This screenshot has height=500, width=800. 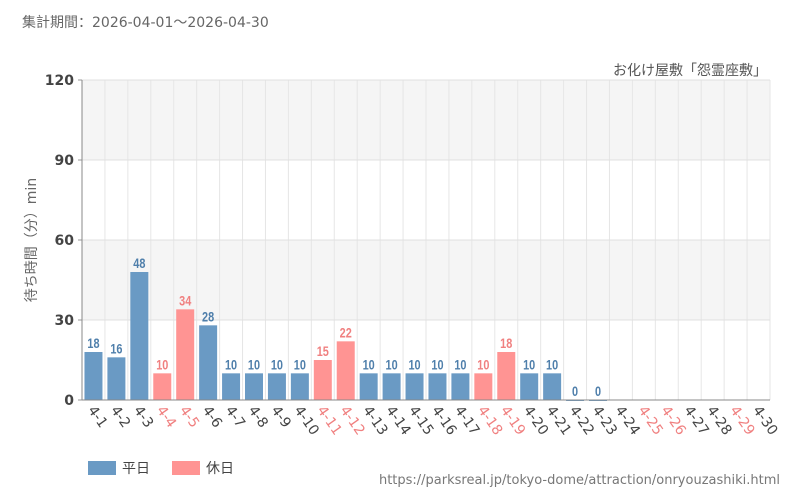 I want to click on x-tick-label-4-11: 4-11, so click(x=329, y=420).